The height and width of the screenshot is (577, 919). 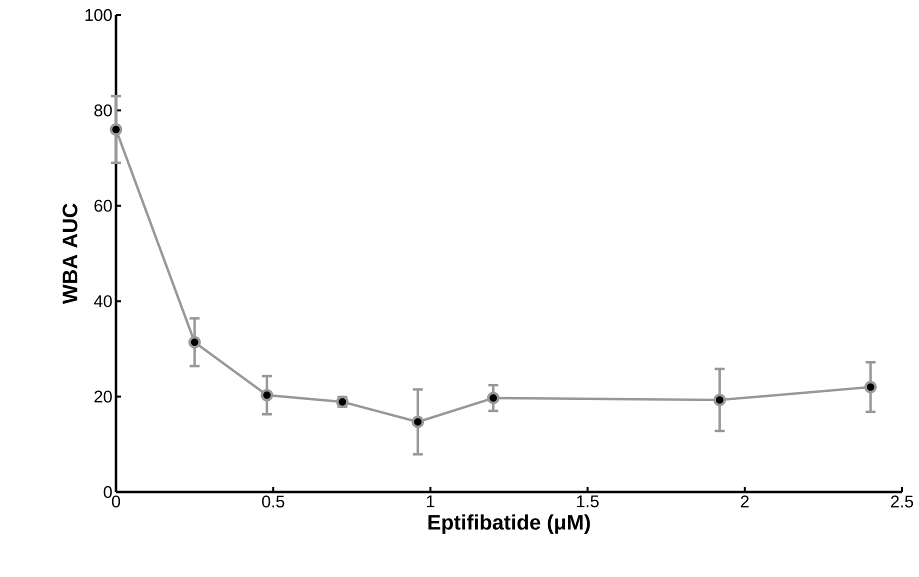 What do you see at coordinates (744, 502) in the screenshot?
I see `x-tick-label: 2` at bounding box center [744, 502].